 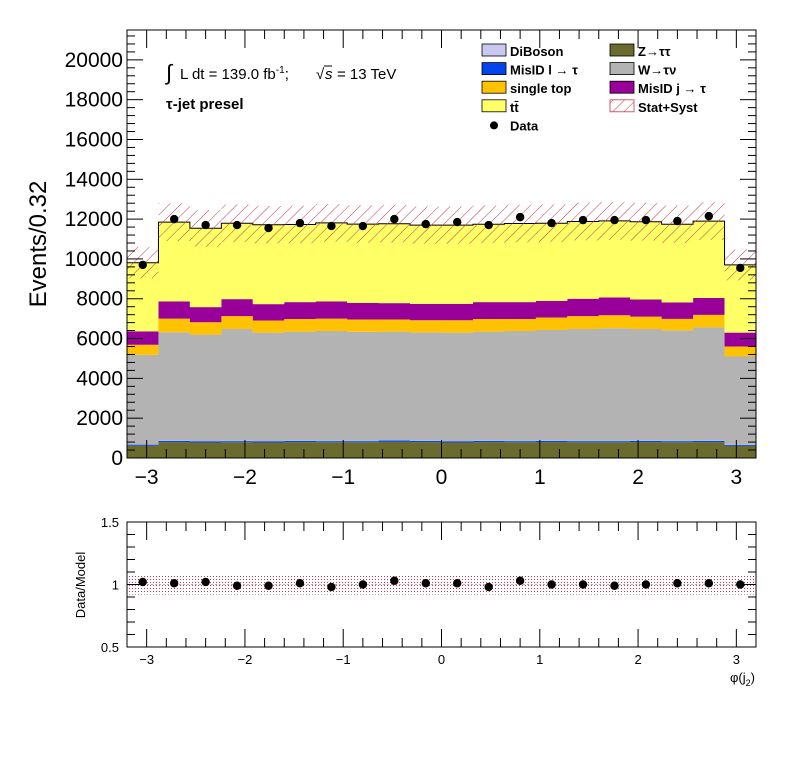 I want to click on legend-label: MisID j → τ, so click(x=672, y=88).